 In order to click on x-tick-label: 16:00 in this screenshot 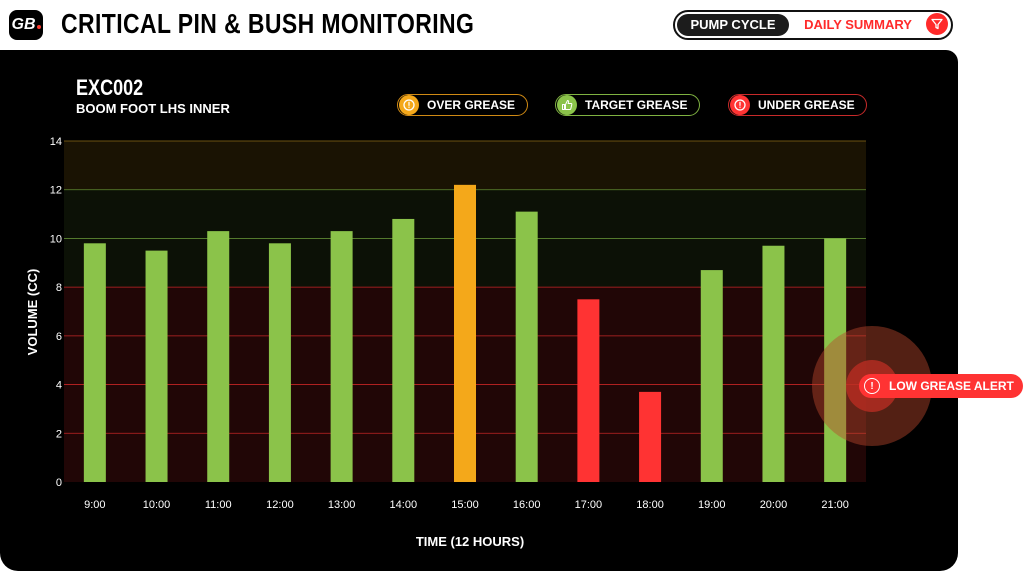, I will do `click(527, 505)`.